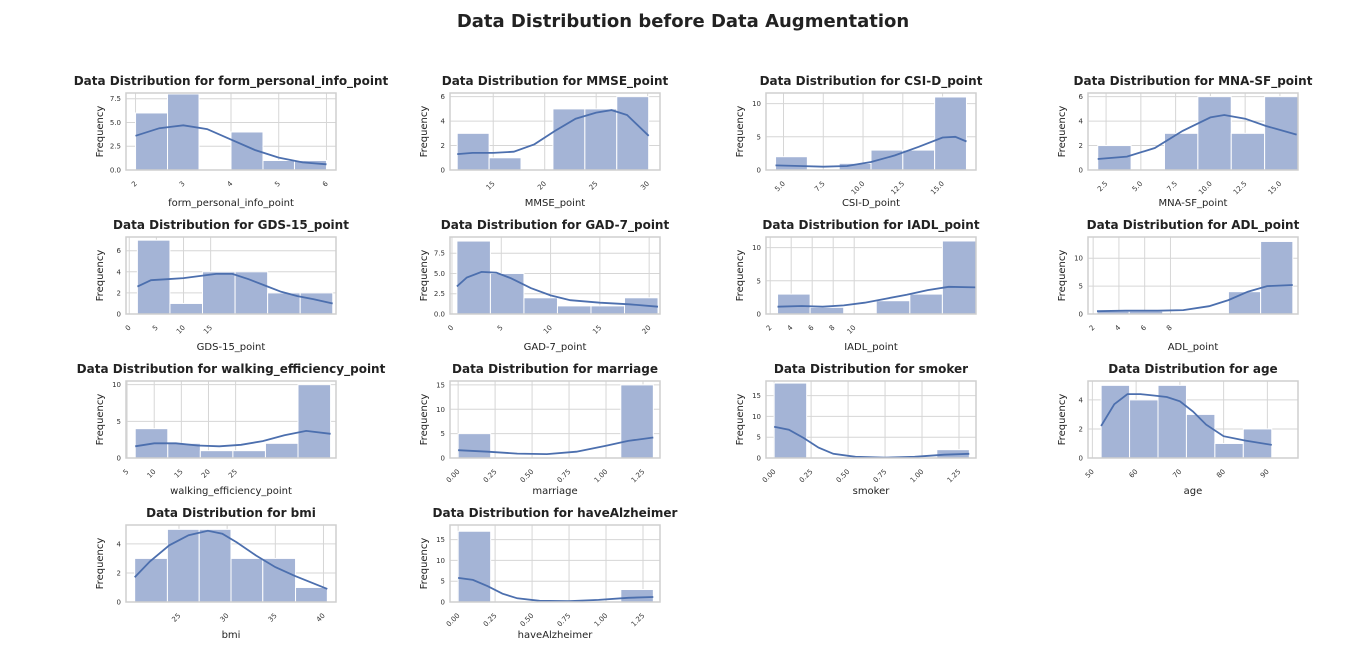 This screenshot has height=663, width=1366. Describe the element at coordinates (1265, 474) in the screenshot. I see `x-tick-label: 90` at that location.